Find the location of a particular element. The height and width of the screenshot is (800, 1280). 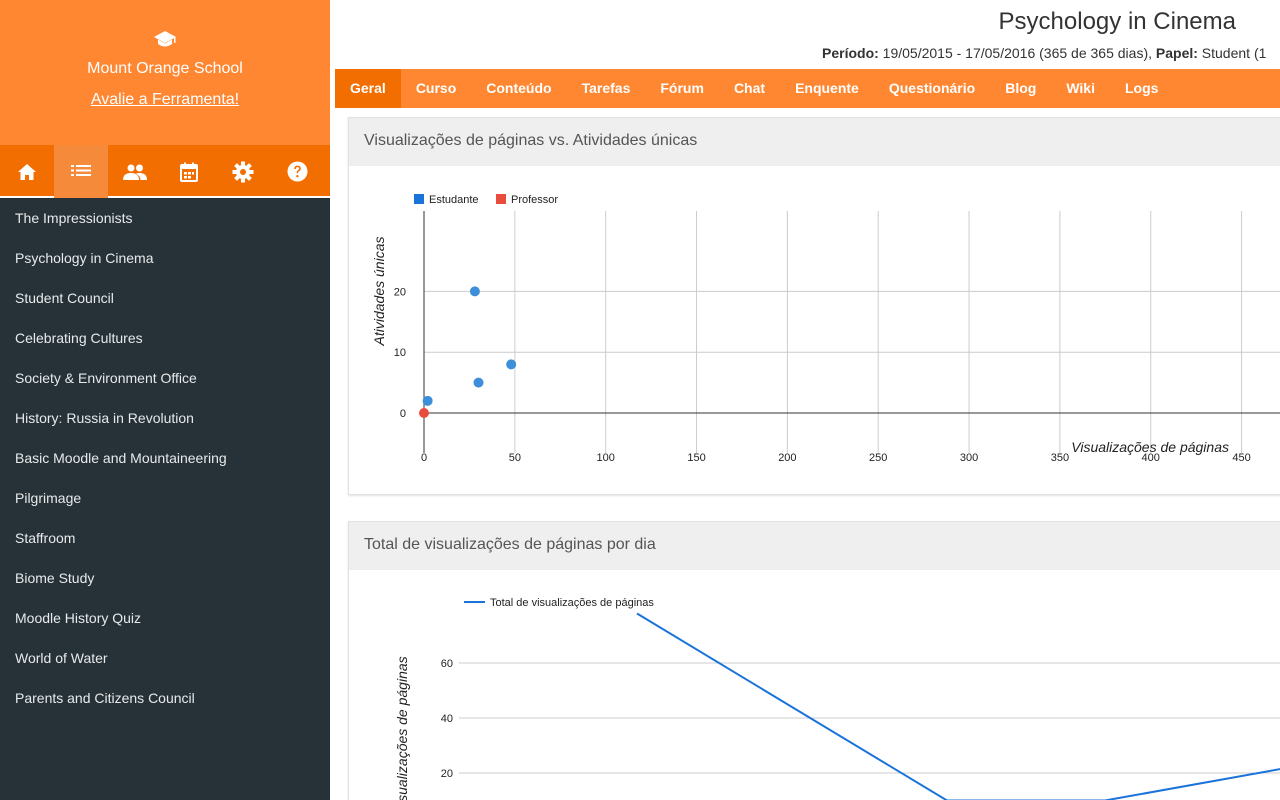

tab-questionario: Questionário is located at coordinates (932, 88).